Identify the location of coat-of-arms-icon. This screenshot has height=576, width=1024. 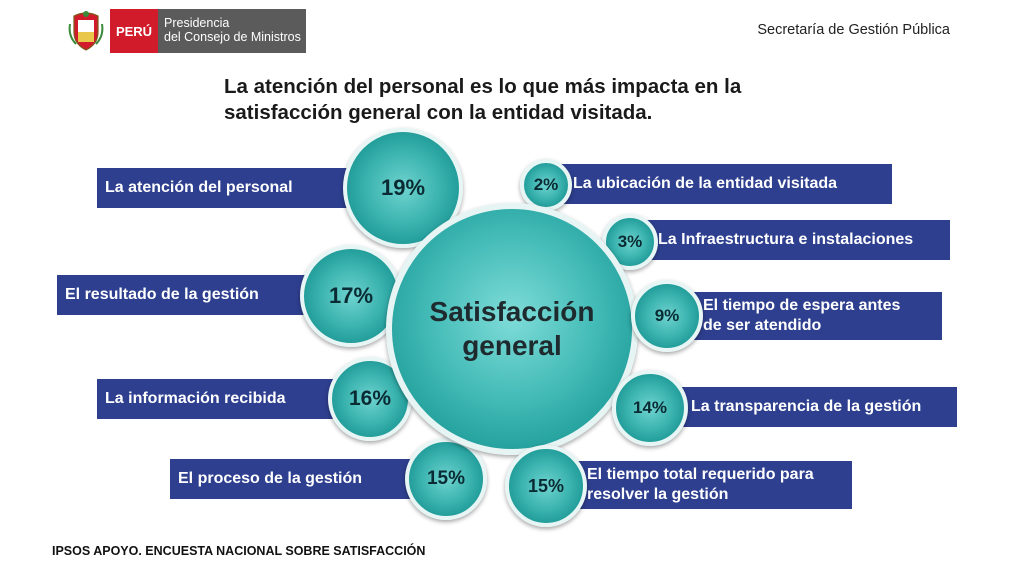
(86, 31).